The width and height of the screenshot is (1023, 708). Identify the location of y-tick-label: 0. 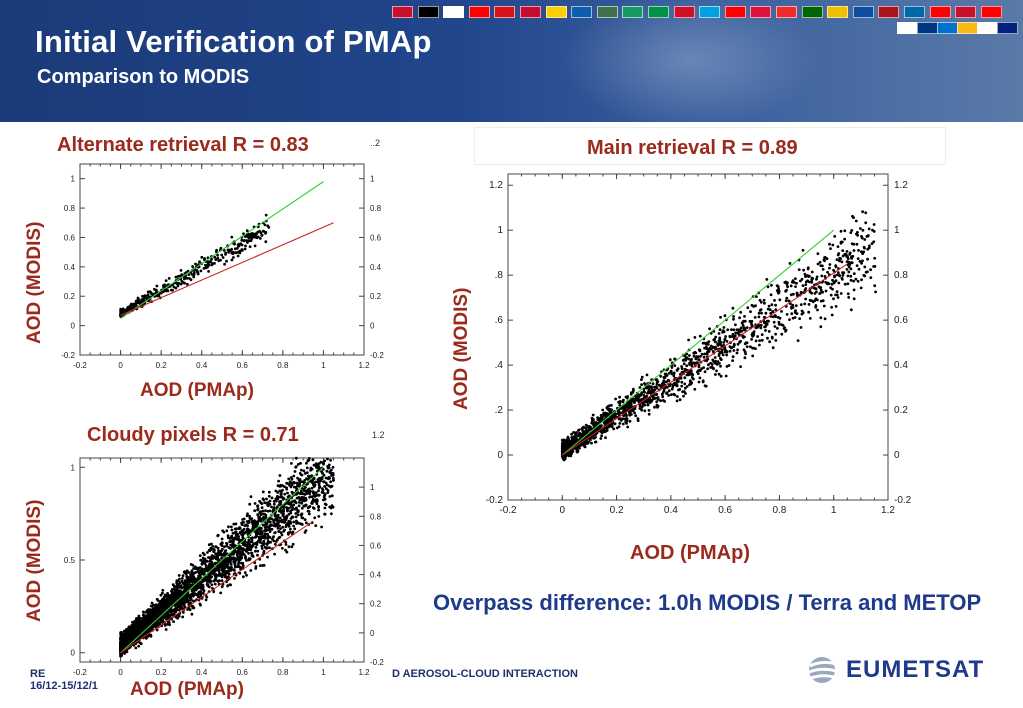
(73, 326).